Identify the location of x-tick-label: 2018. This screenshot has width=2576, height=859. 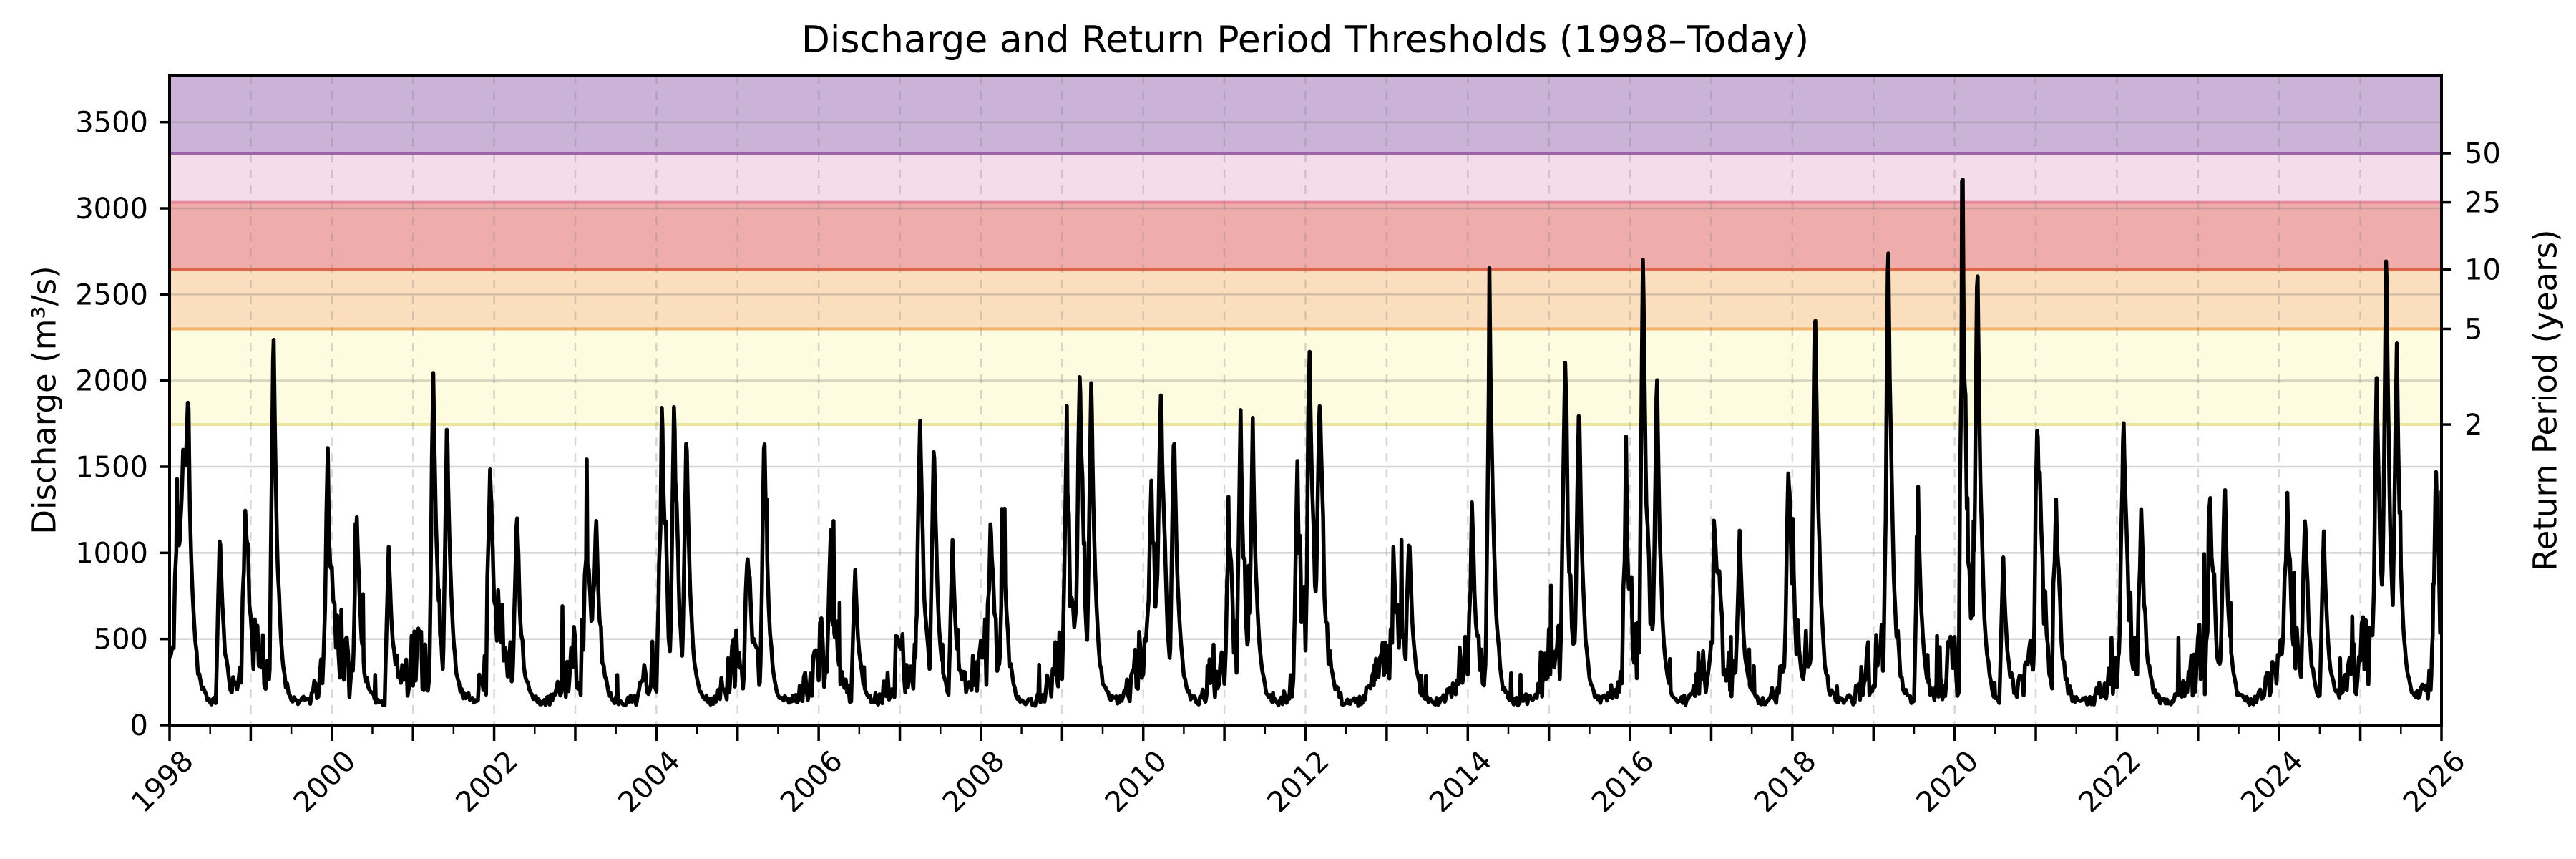
(1785, 782).